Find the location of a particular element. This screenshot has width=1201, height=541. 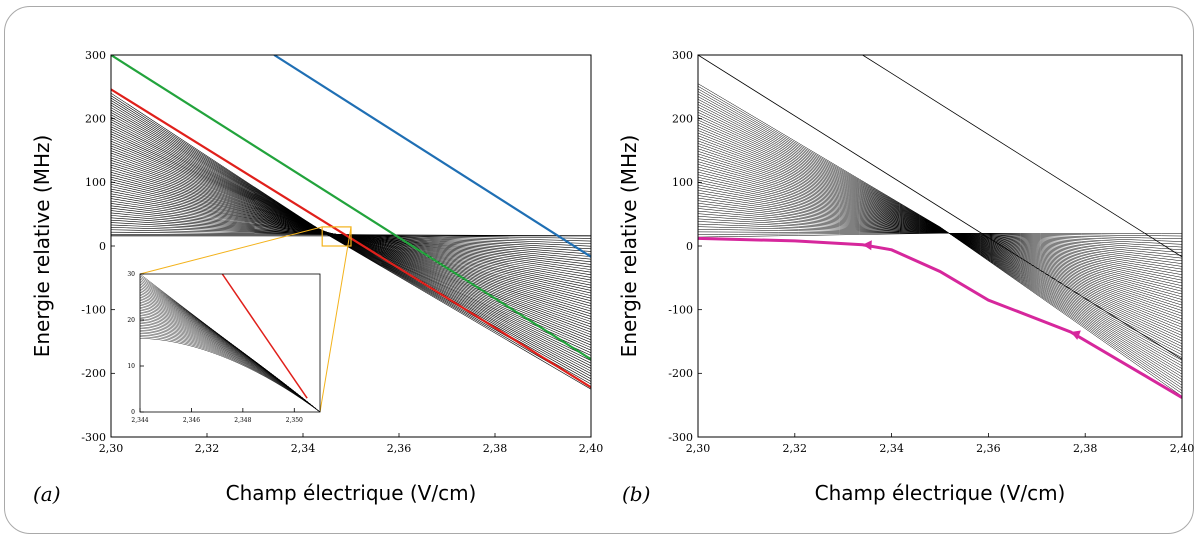

highlight-curve is located at coordinates (940, 317).